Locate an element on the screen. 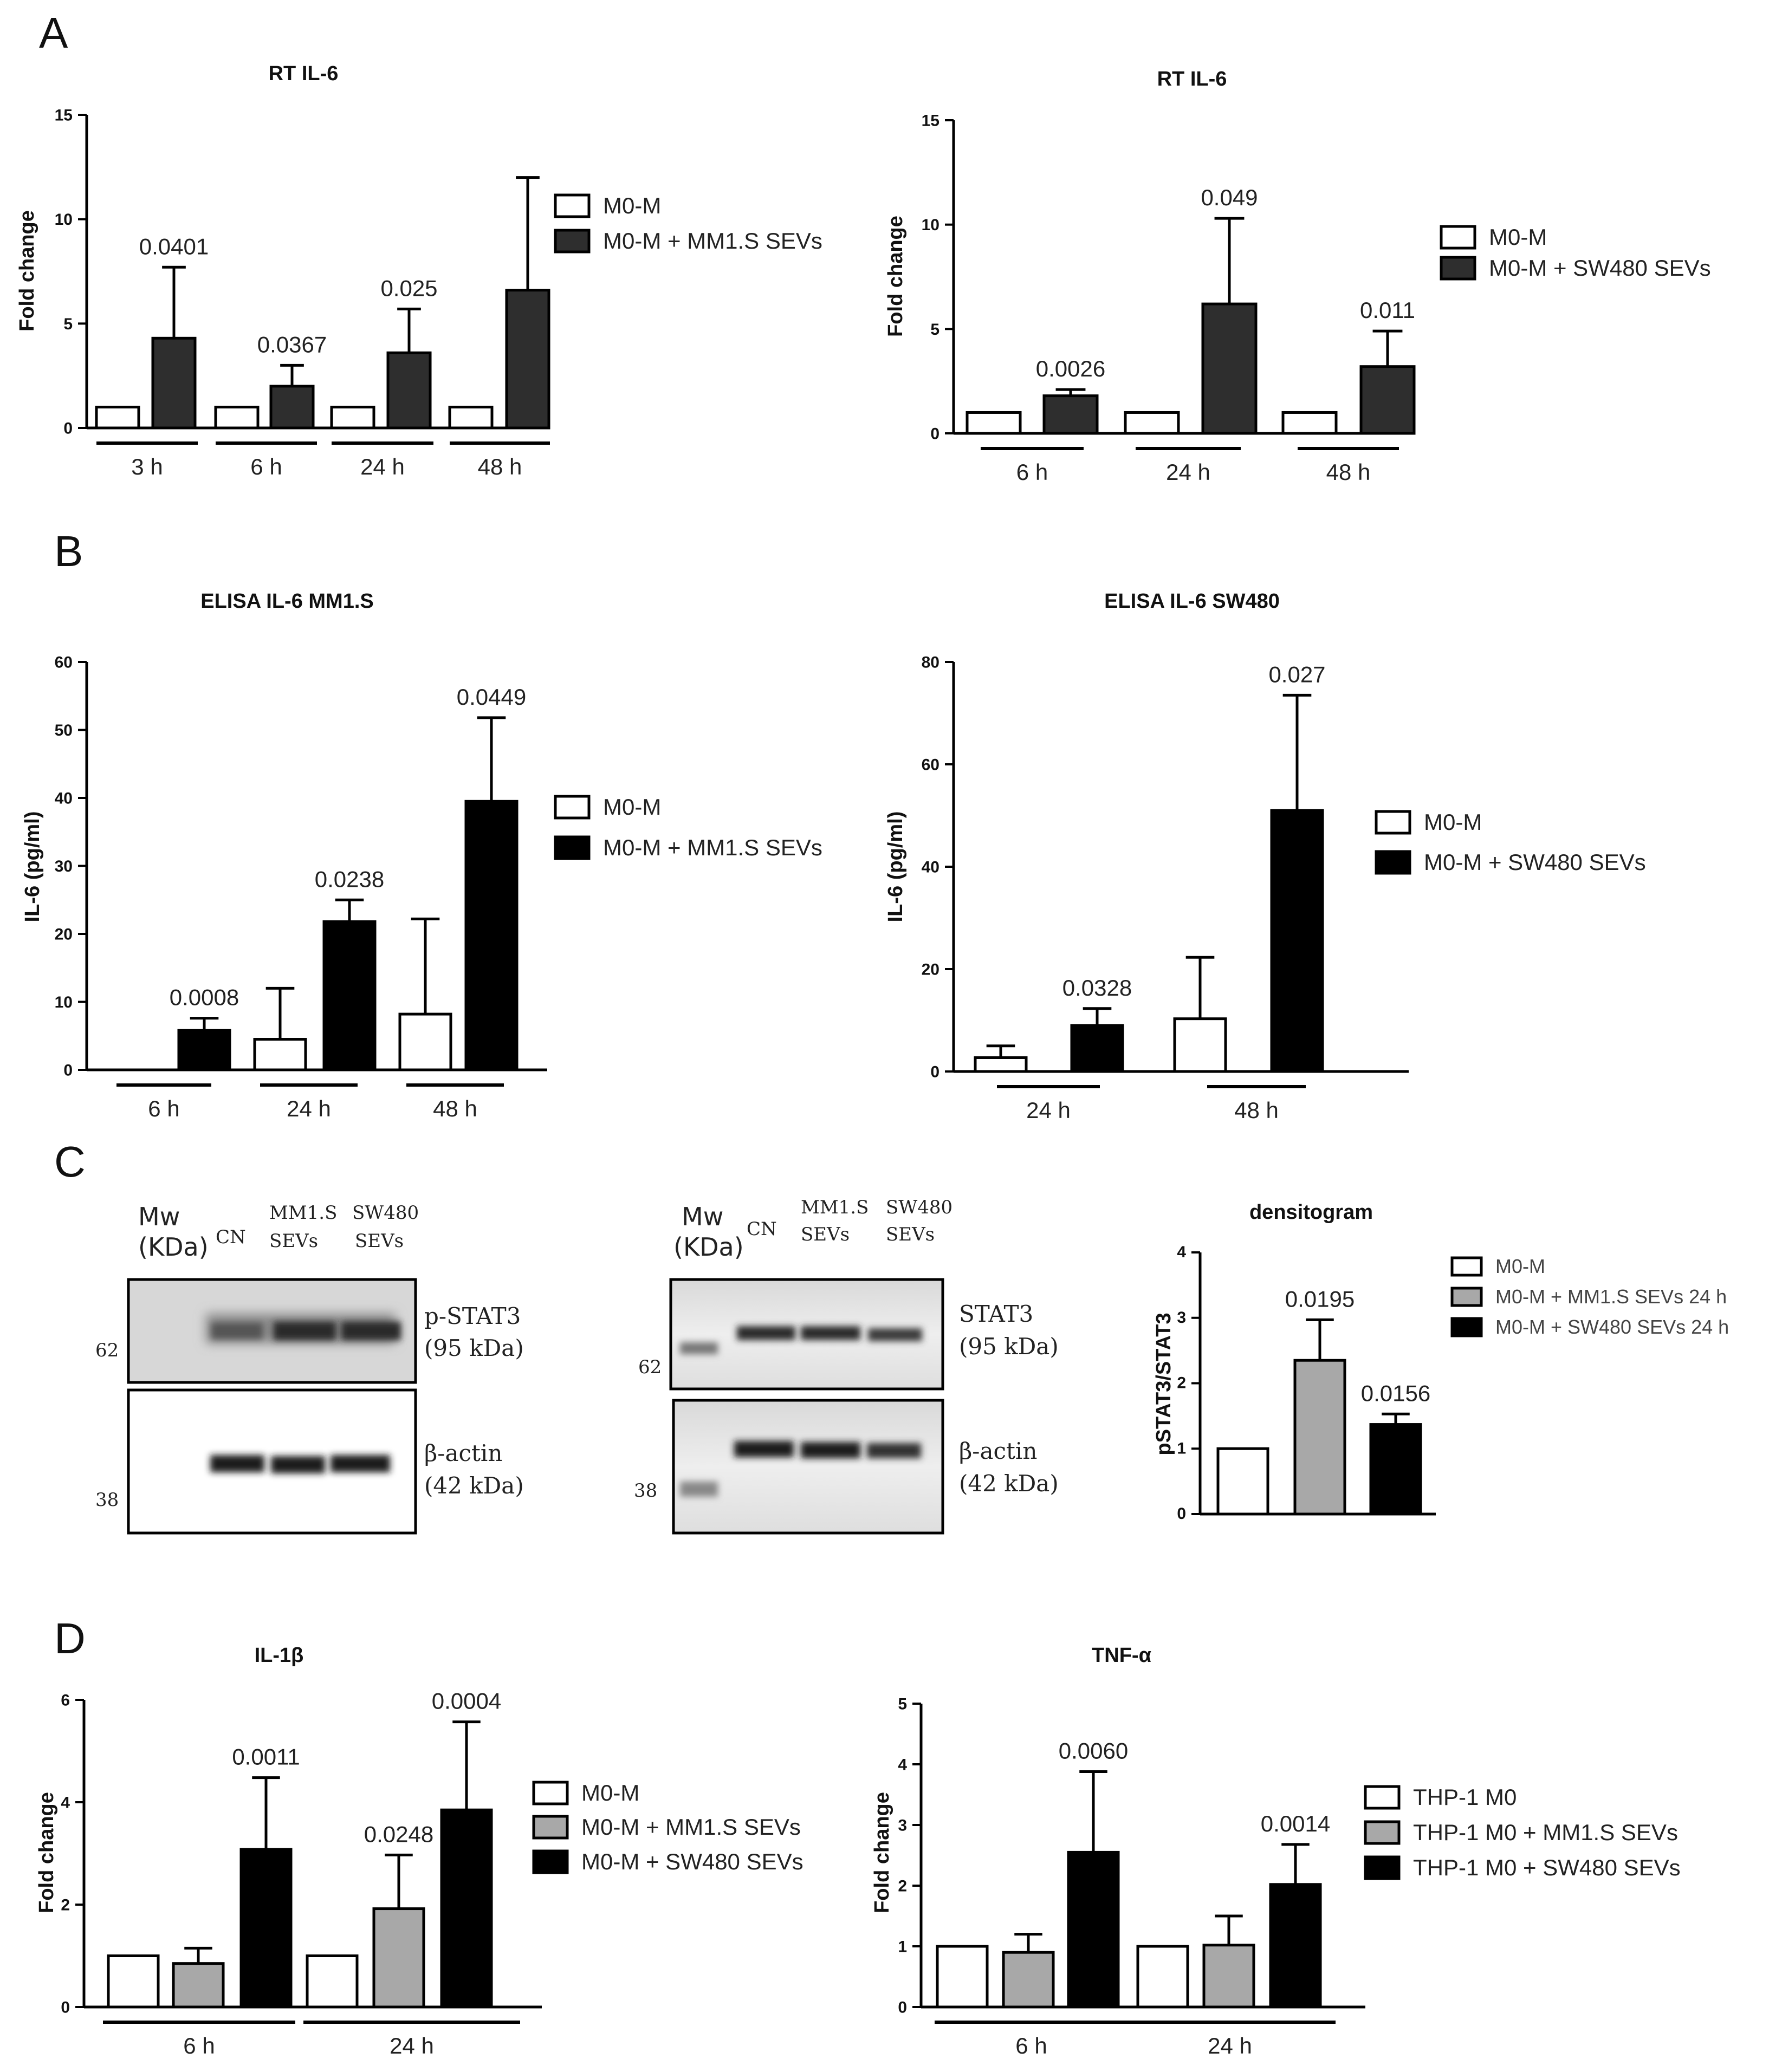 The image size is (1769, 2072). p-value-label: 0.0195 is located at coordinates (1320, 1298).